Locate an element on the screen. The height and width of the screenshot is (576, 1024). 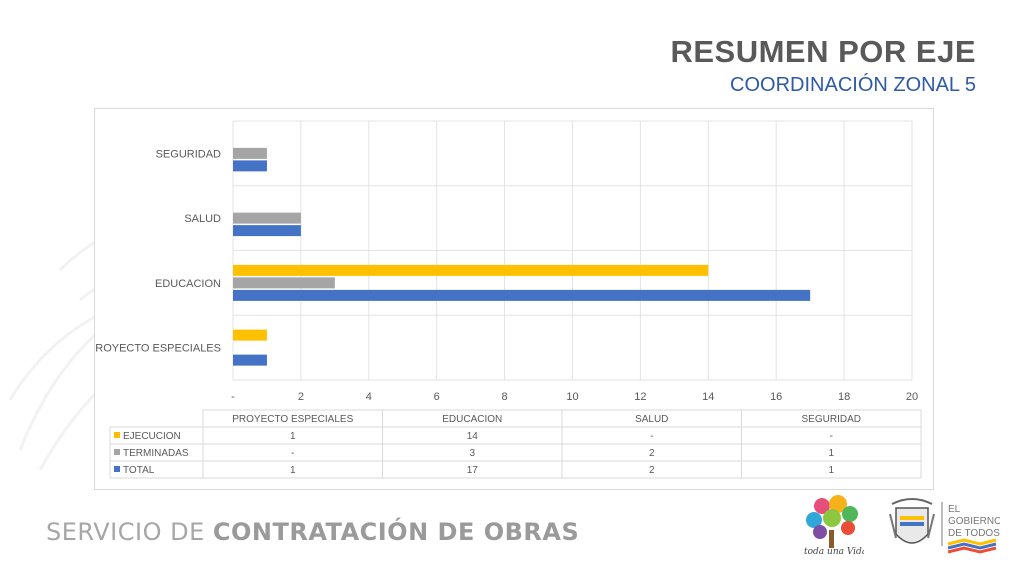
table-header-cell: SALUD is located at coordinates (651, 419).